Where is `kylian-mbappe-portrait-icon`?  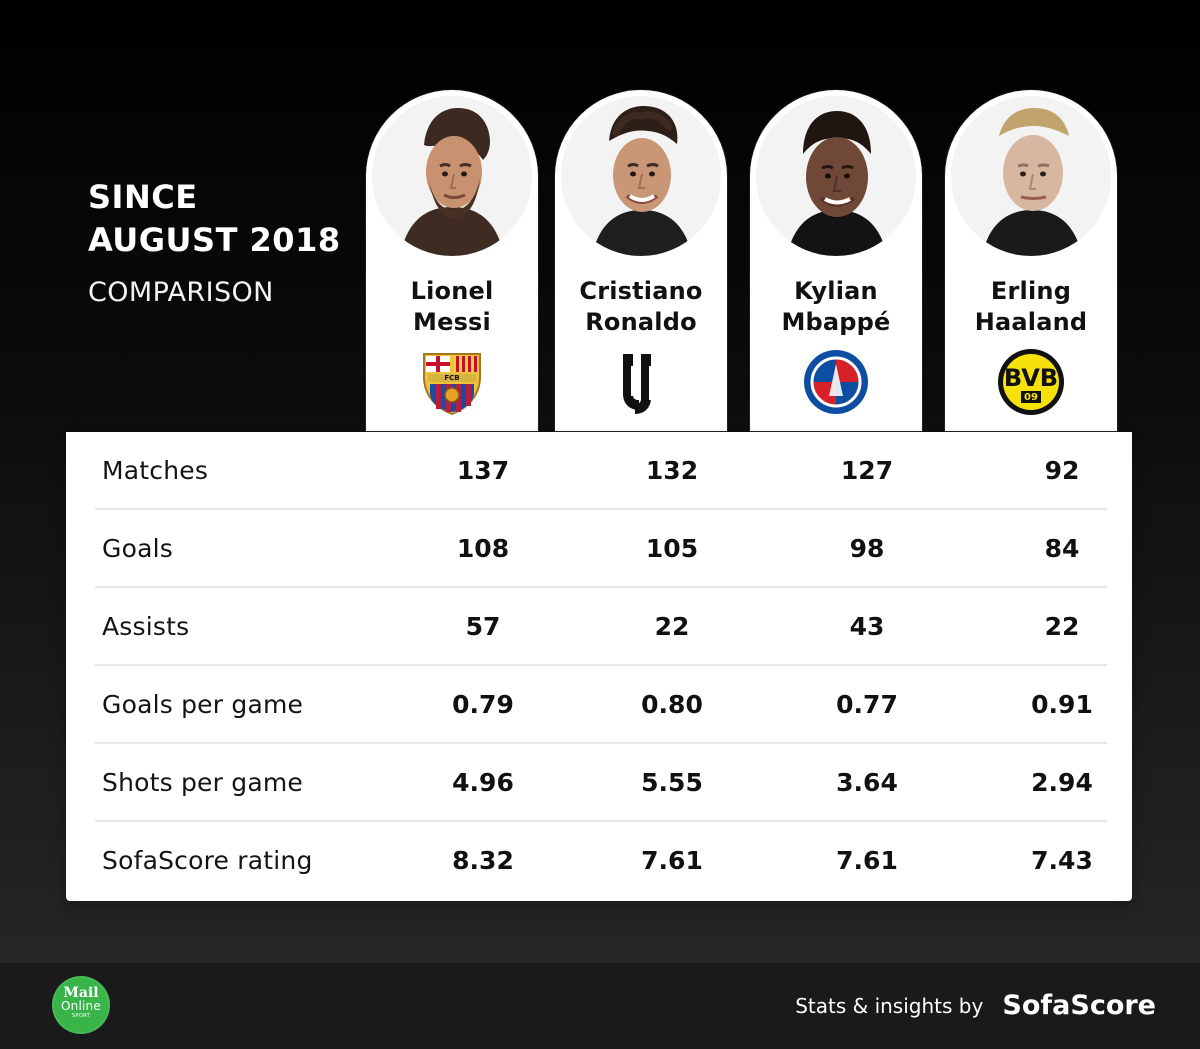 kylian-mbappe-portrait-icon is located at coordinates (836, 176).